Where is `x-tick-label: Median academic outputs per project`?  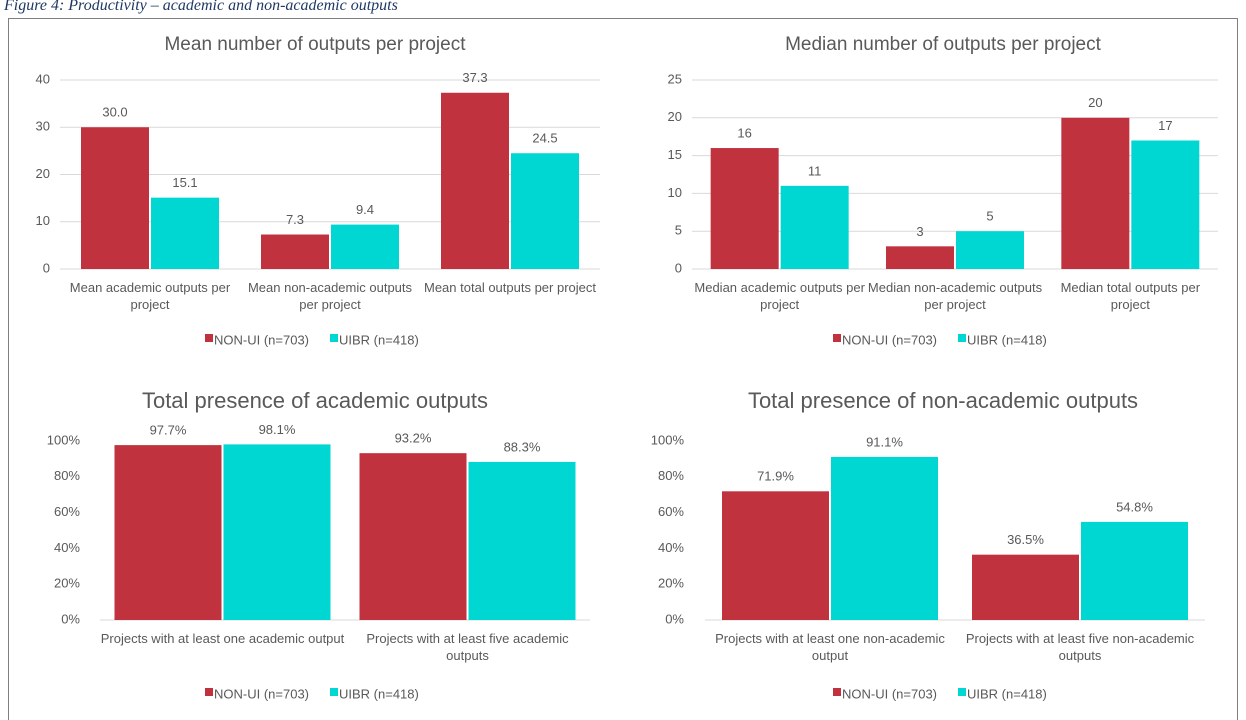
x-tick-label: Median academic outputs per project is located at coordinates (779, 296).